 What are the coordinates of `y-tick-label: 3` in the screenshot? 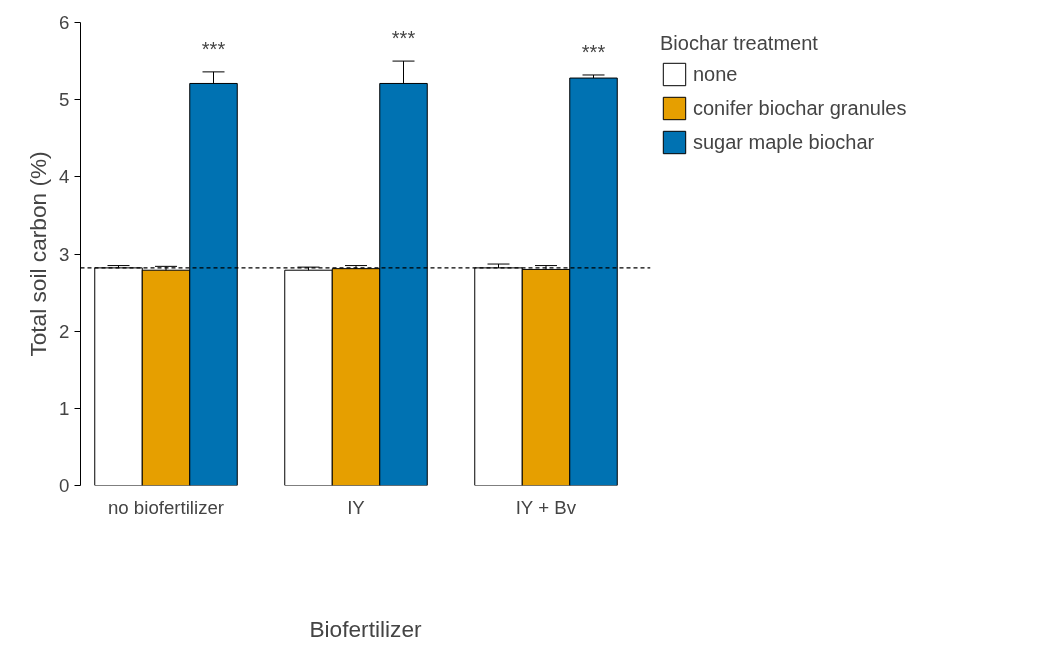 It's located at (64, 254).